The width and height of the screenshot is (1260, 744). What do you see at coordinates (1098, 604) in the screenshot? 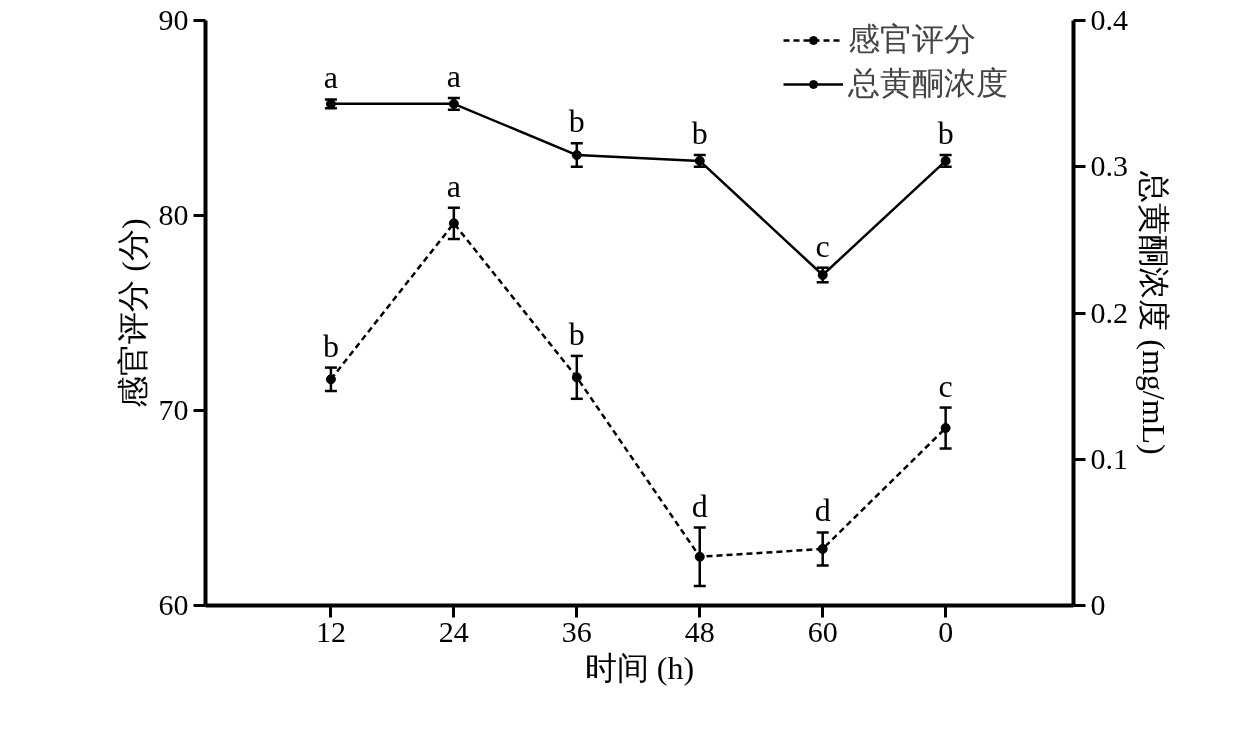
I see `y2-tick-label: 0` at bounding box center [1098, 604].